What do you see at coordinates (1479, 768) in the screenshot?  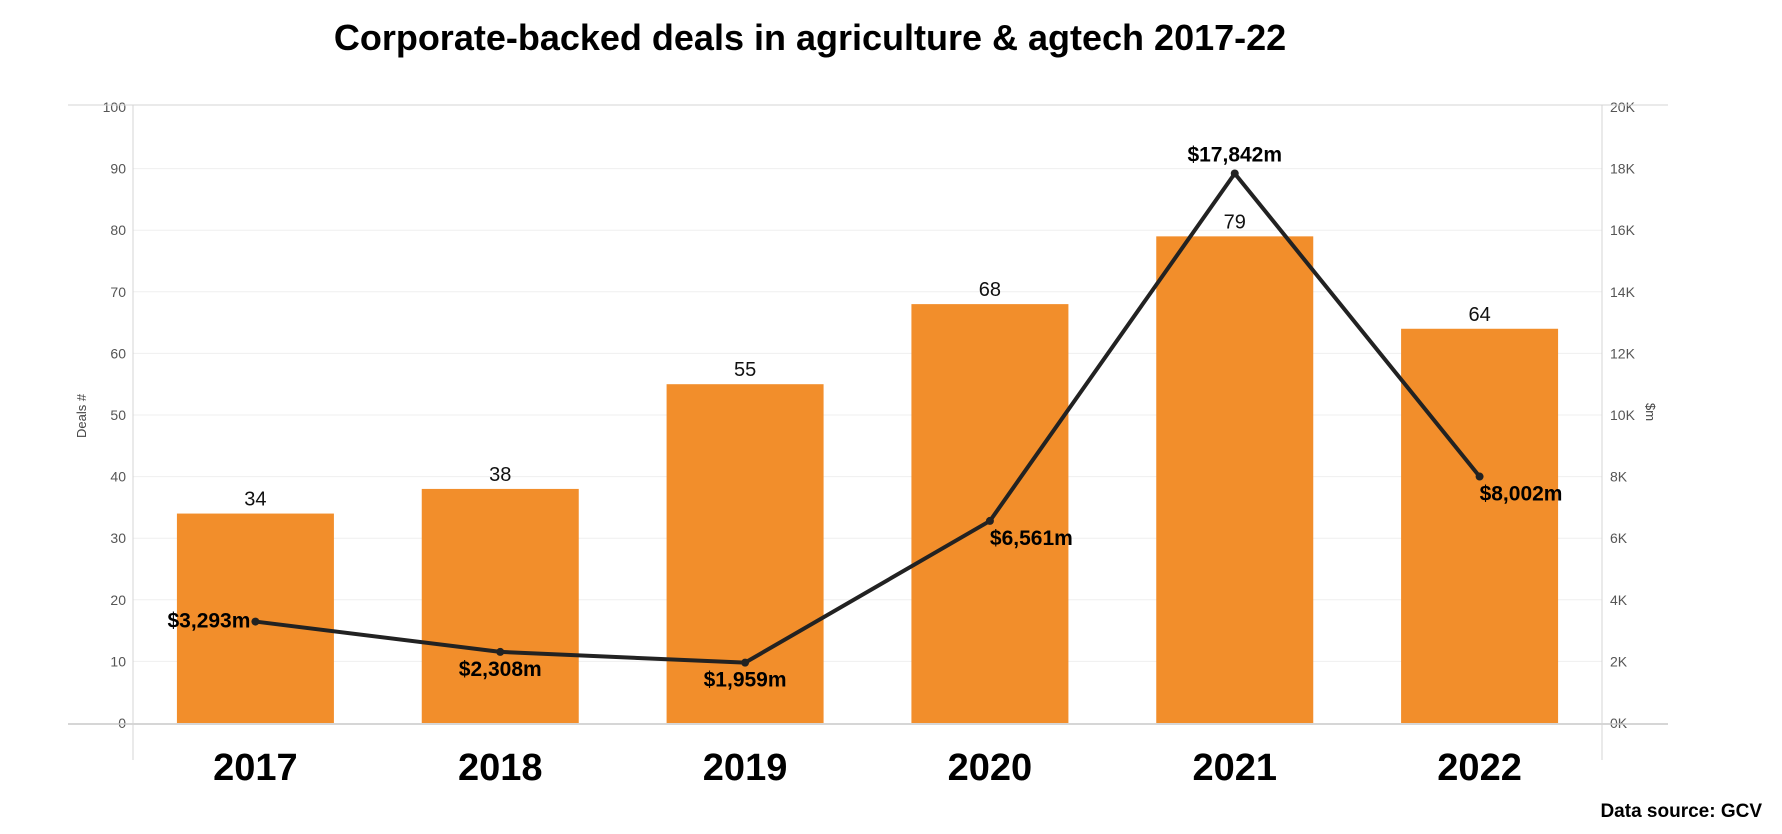 I see `x-tick-label: 2022` at bounding box center [1479, 768].